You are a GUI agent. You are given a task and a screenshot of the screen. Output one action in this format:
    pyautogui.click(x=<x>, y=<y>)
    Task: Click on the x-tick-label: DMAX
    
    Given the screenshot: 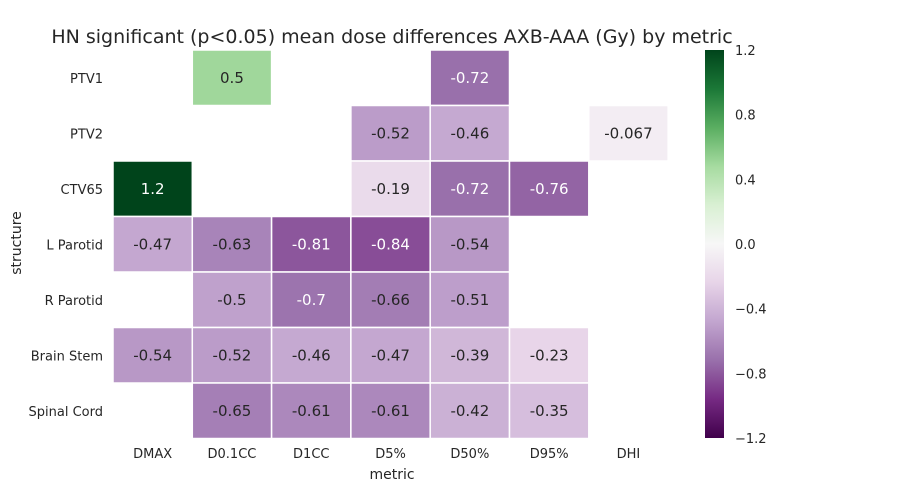 What is the action you would take?
    pyautogui.click(x=152, y=454)
    